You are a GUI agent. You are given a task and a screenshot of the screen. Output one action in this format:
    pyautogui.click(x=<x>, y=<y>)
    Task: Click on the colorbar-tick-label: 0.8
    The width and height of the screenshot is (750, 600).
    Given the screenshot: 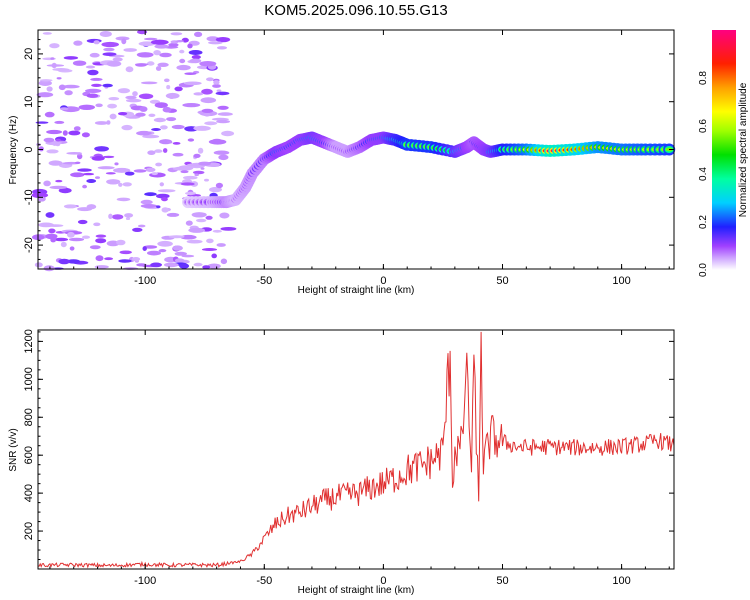 What is the action you would take?
    pyautogui.click(x=703, y=78)
    